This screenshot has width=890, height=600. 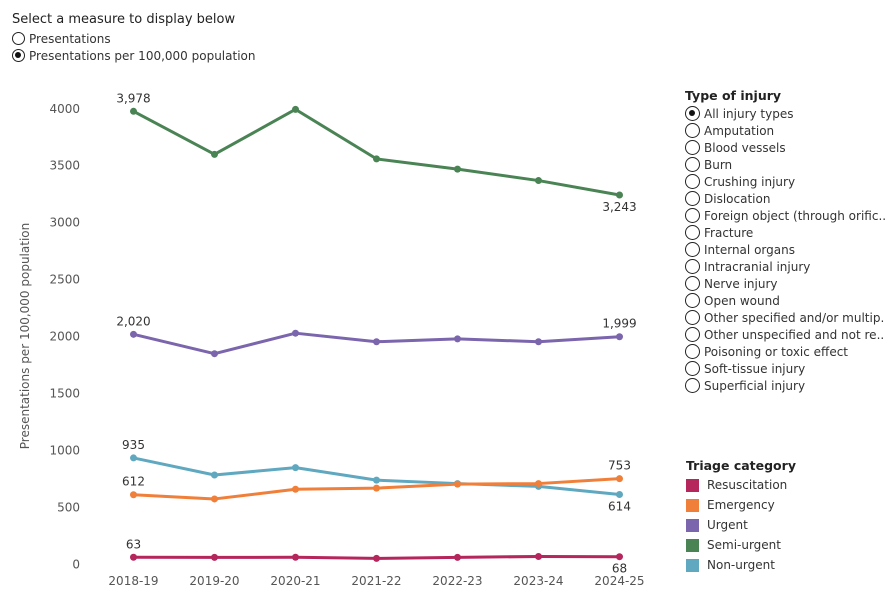 What do you see at coordinates (785, 147) in the screenshot?
I see `injury-option: Blood vessels` at bounding box center [785, 147].